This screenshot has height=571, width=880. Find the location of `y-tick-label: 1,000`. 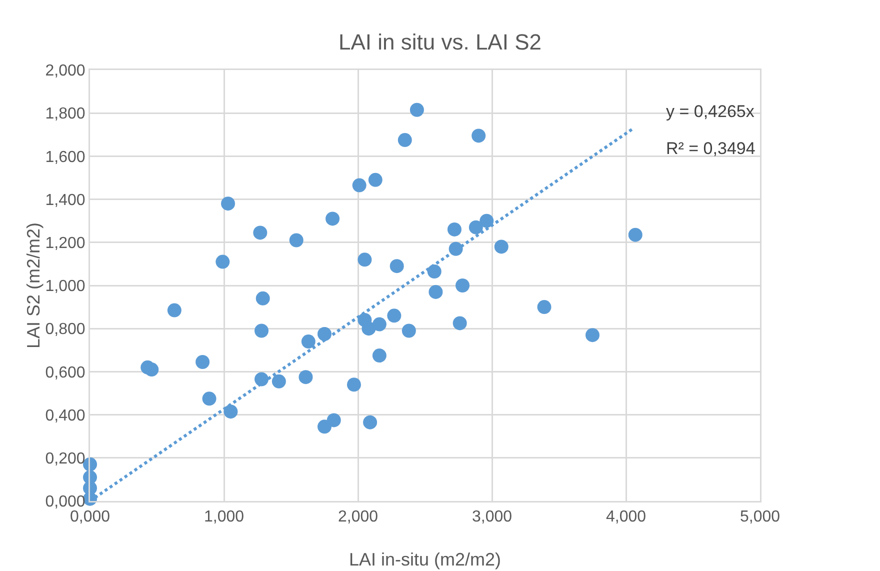

y-tick-label: 1,000 is located at coordinates (65, 287).